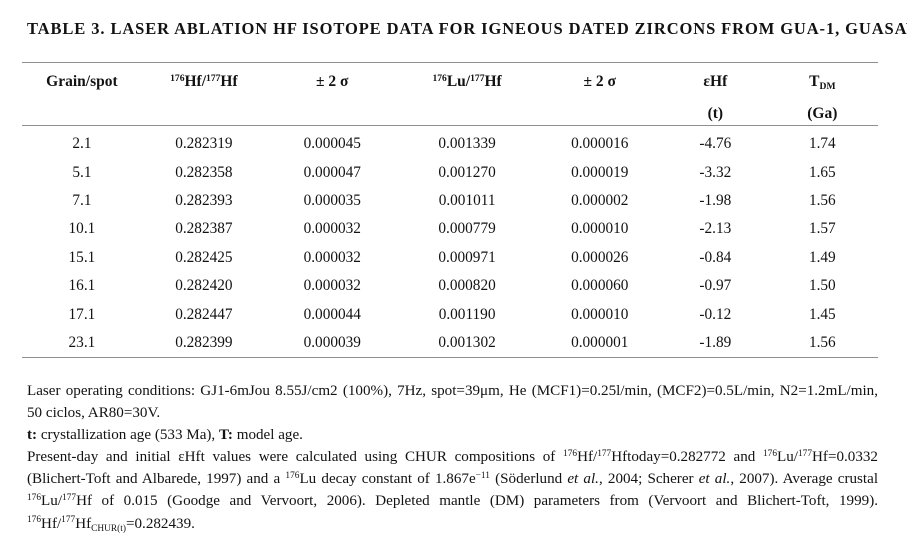  What do you see at coordinates (332, 200) in the screenshot?
I see `table-cell: 0.000035` at bounding box center [332, 200].